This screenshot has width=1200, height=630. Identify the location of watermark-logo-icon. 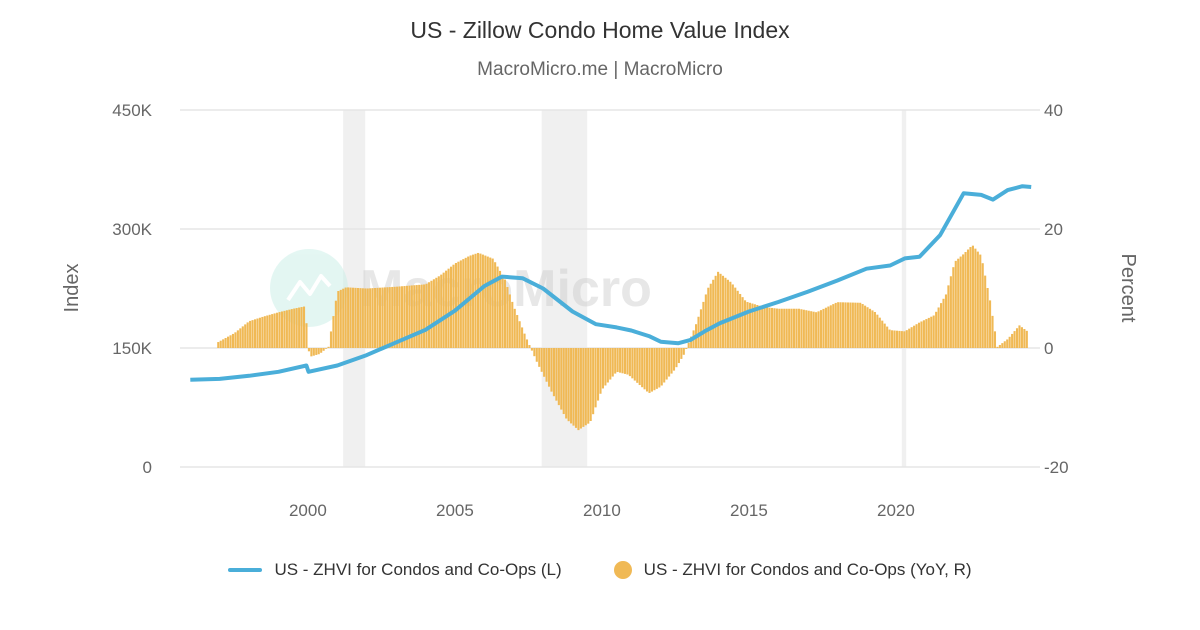
(309, 288).